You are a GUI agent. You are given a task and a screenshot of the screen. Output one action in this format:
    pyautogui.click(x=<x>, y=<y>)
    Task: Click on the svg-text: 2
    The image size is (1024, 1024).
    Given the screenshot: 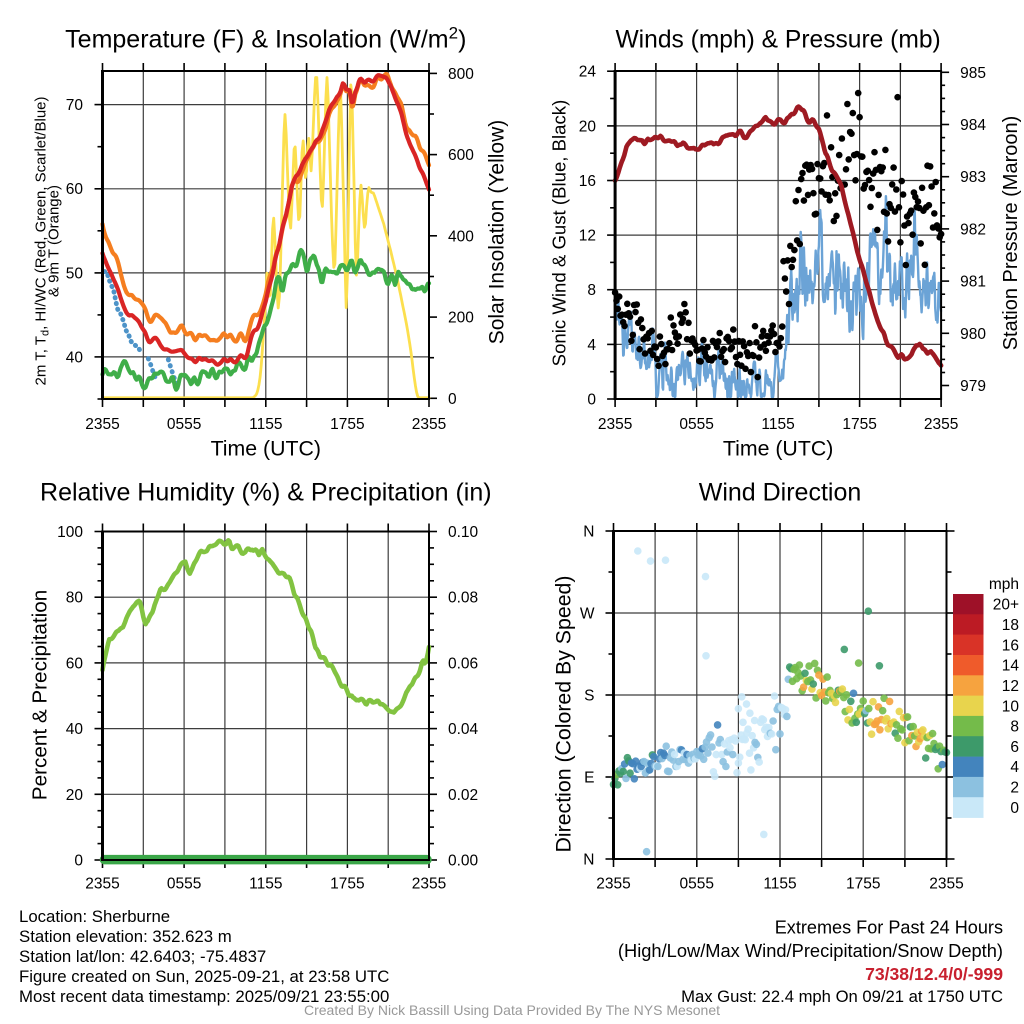 What is the action you would take?
    pyautogui.click(x=1014, y=788)
    